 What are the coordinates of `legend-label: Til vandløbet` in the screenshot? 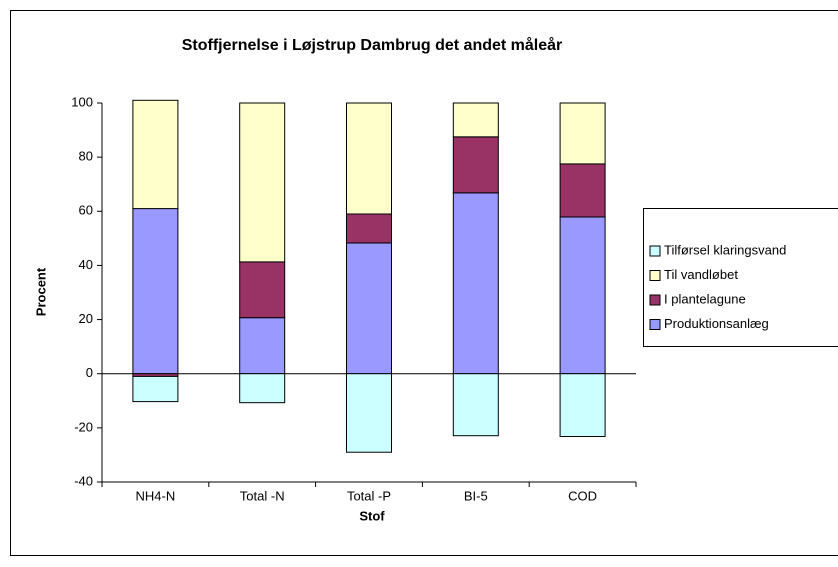 It's located at (701, 274).